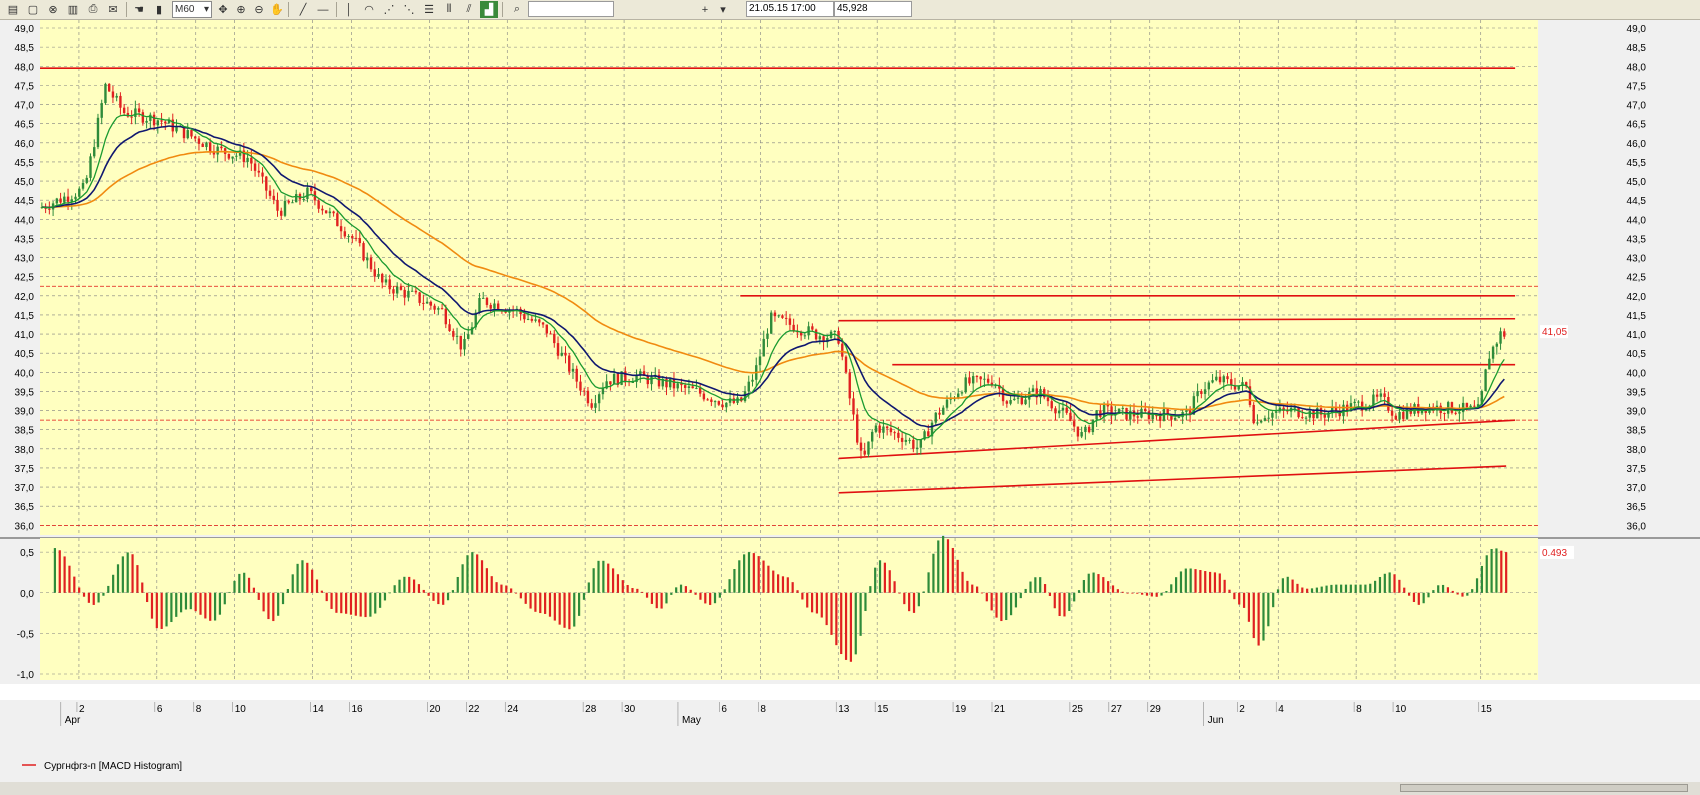  Describe the element at coordinates (223, 10) in the screenshot. I see `move-icon: ✥` at that location.